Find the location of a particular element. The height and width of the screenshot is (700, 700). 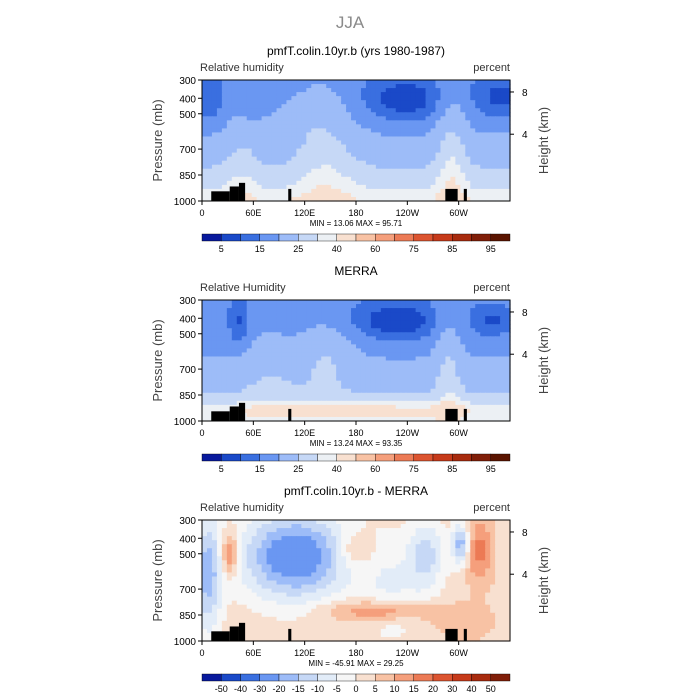

panel-title: pmfT.colin.10yr.b - MERRA is located at coordinates (356, 491).